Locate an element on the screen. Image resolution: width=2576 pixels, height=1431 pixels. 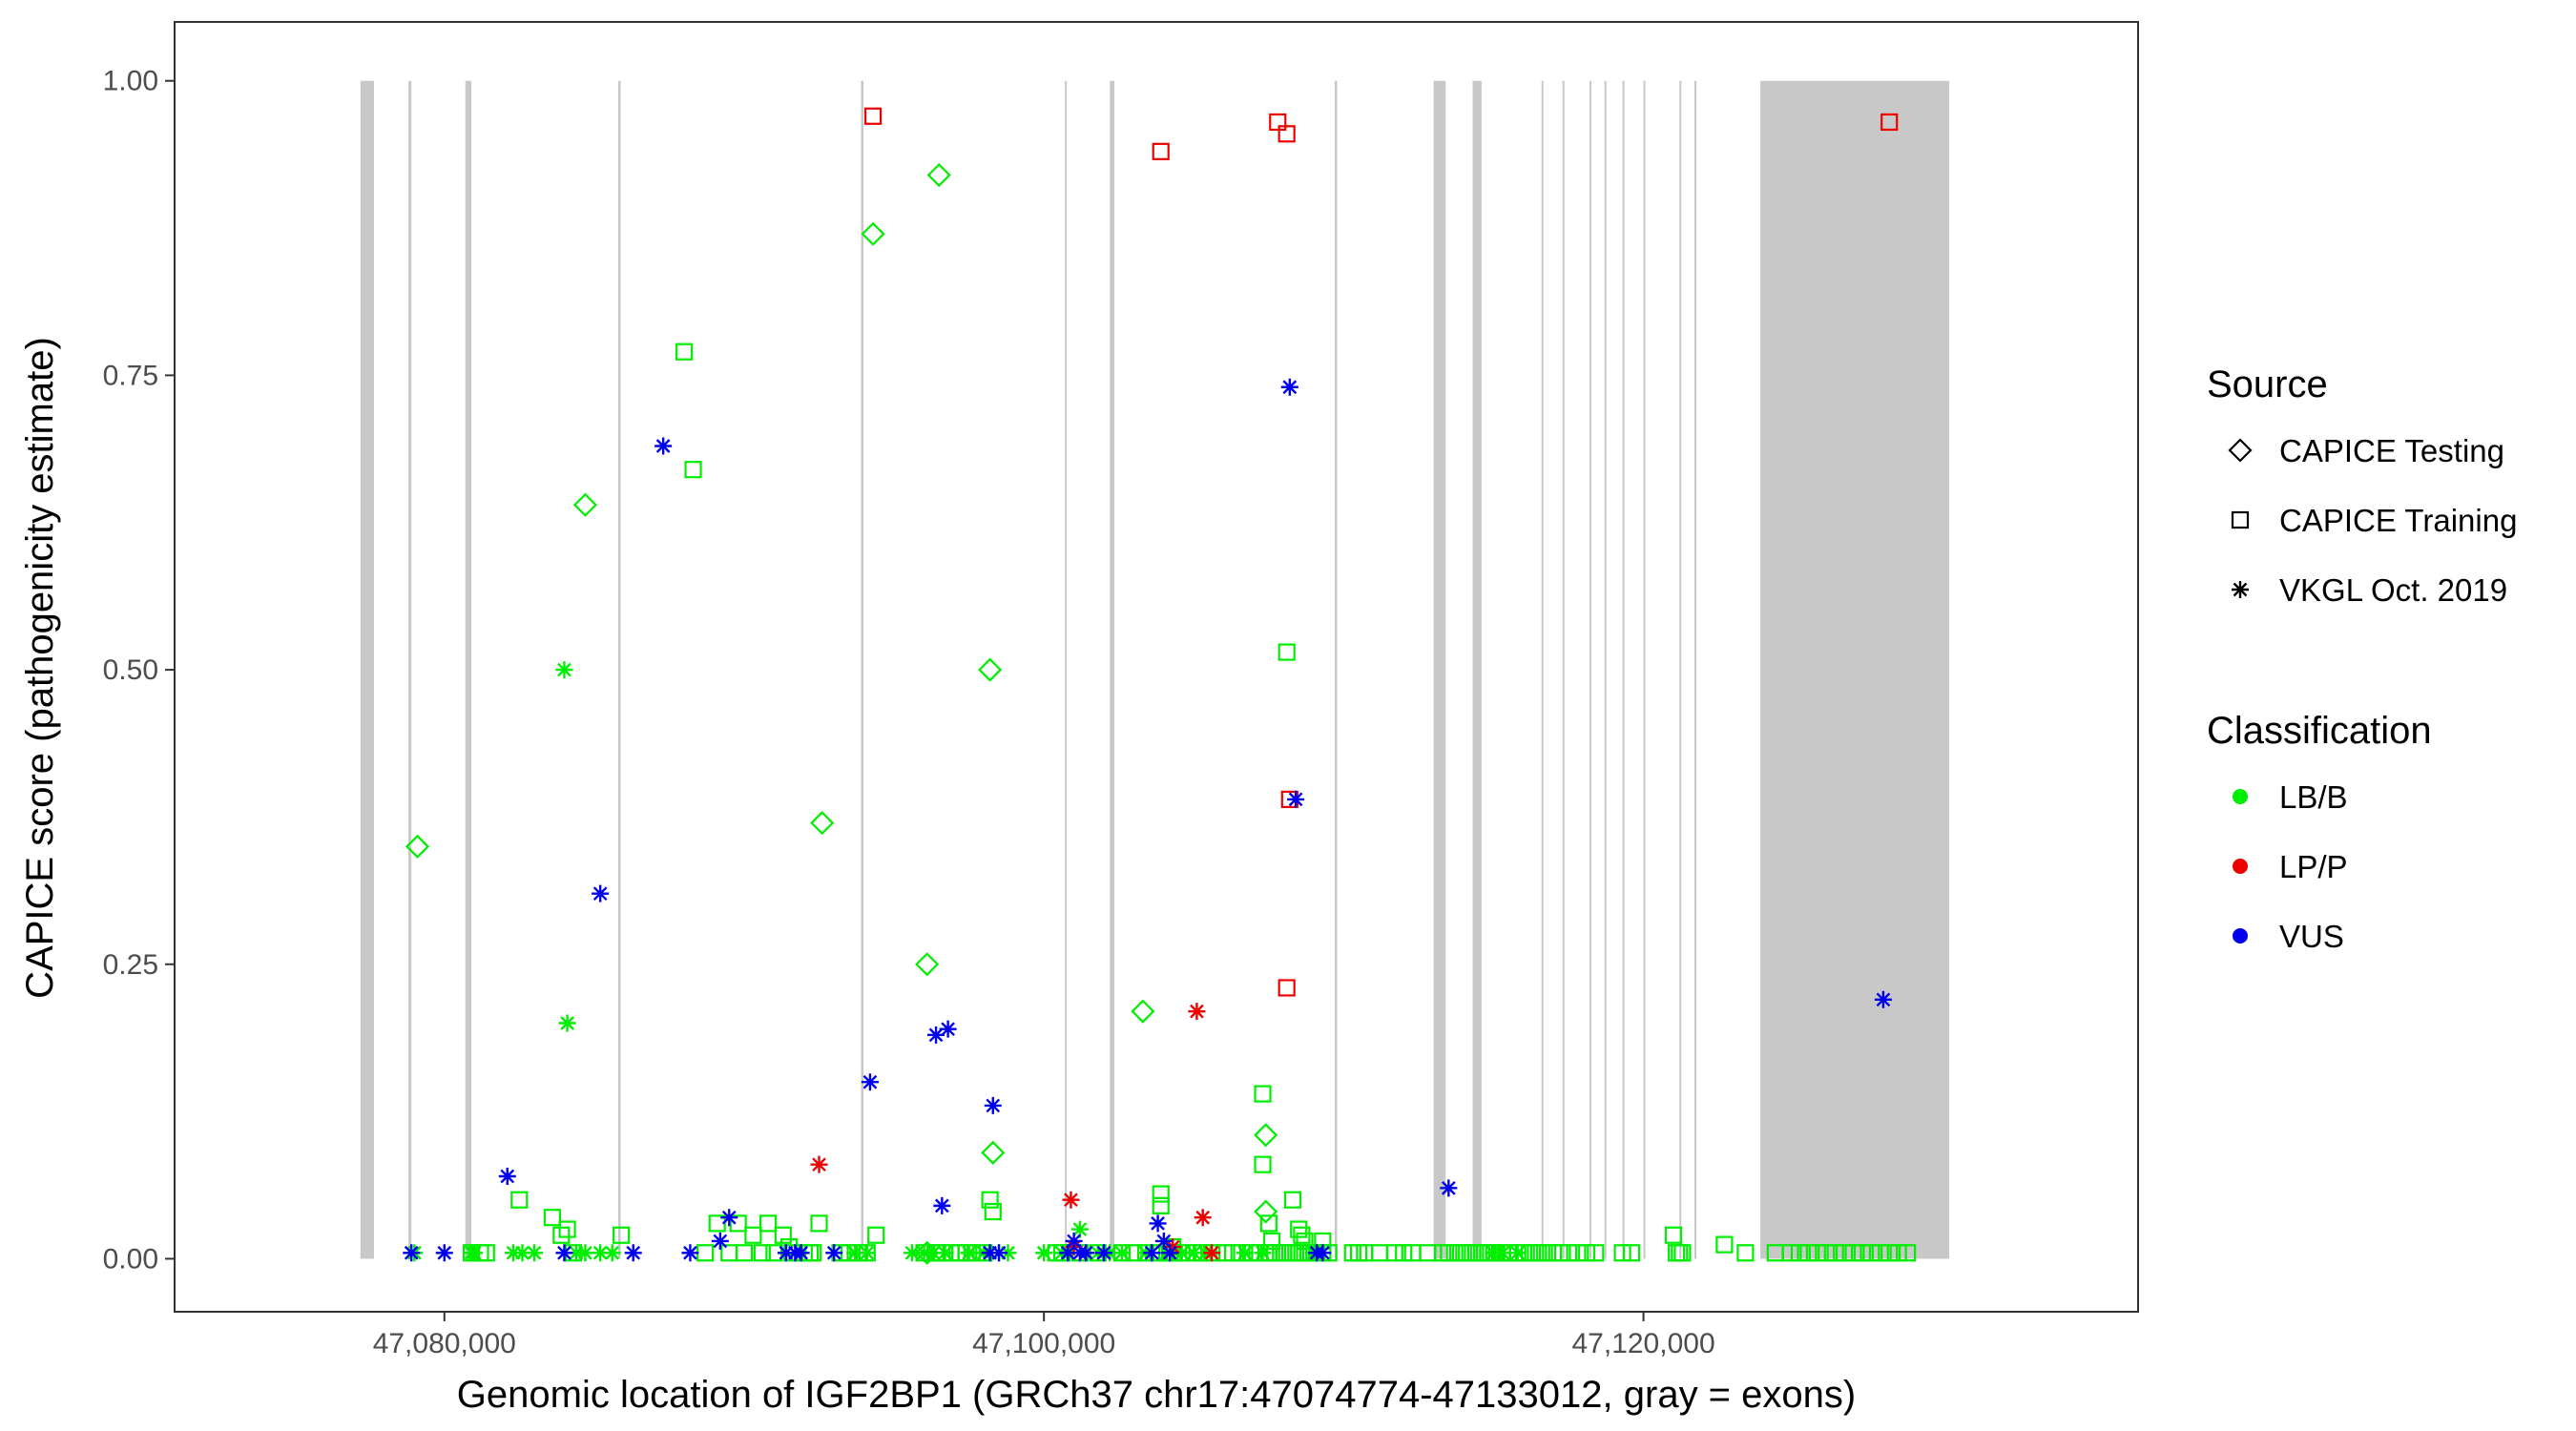
legend-classification-title: Classification is located at coordinates (2319, 731).